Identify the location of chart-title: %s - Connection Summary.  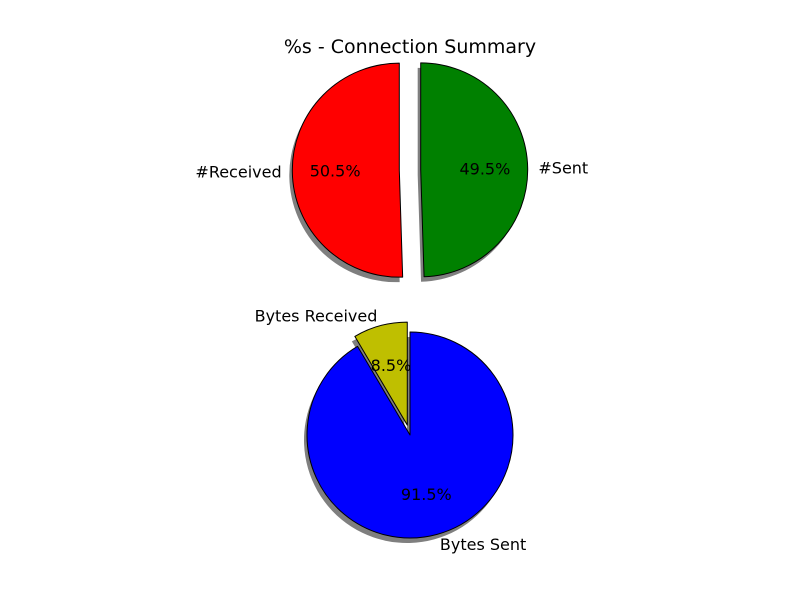
(410, 47).